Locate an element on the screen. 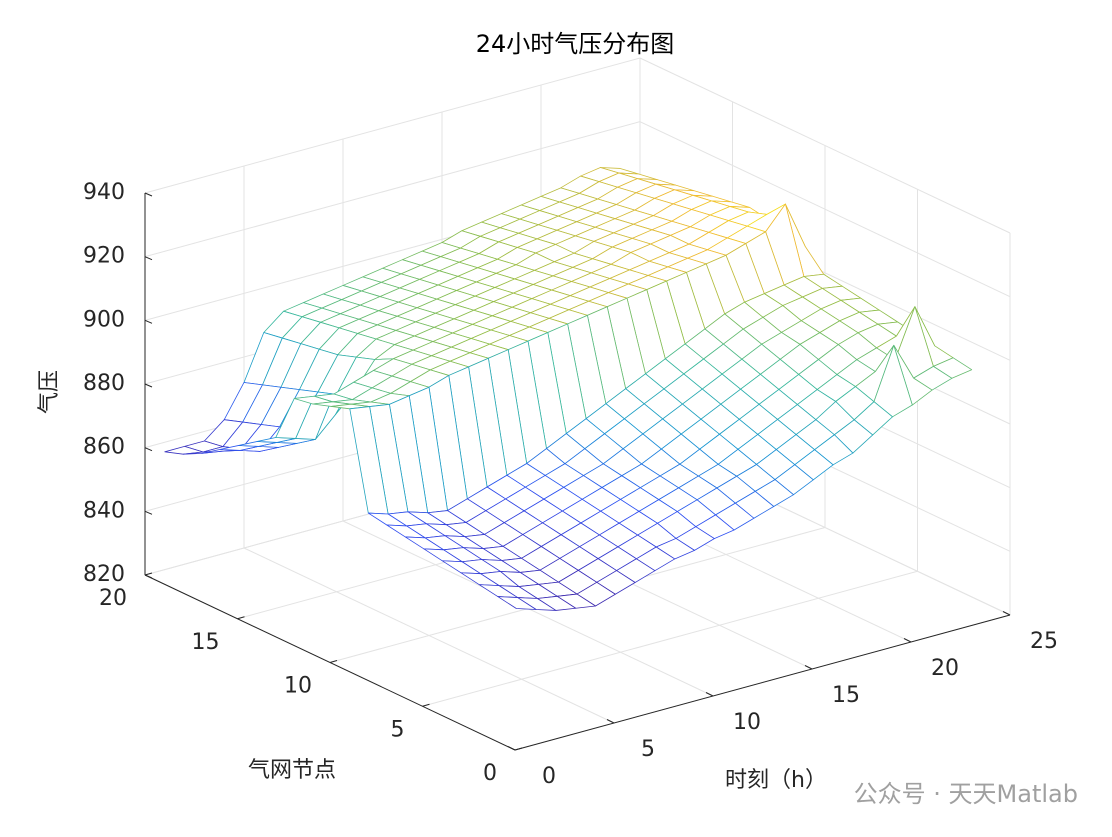  x-tick-label: 10 is located at coordinates (747, 722).